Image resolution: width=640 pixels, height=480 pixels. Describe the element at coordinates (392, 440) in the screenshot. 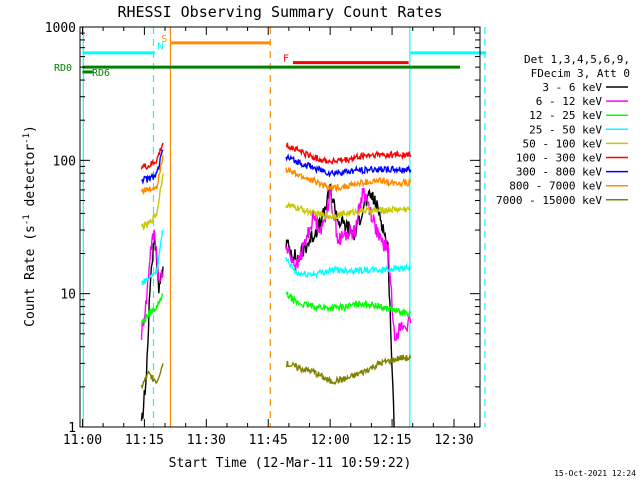

I see `x-tick-label: 12:15` at that location.